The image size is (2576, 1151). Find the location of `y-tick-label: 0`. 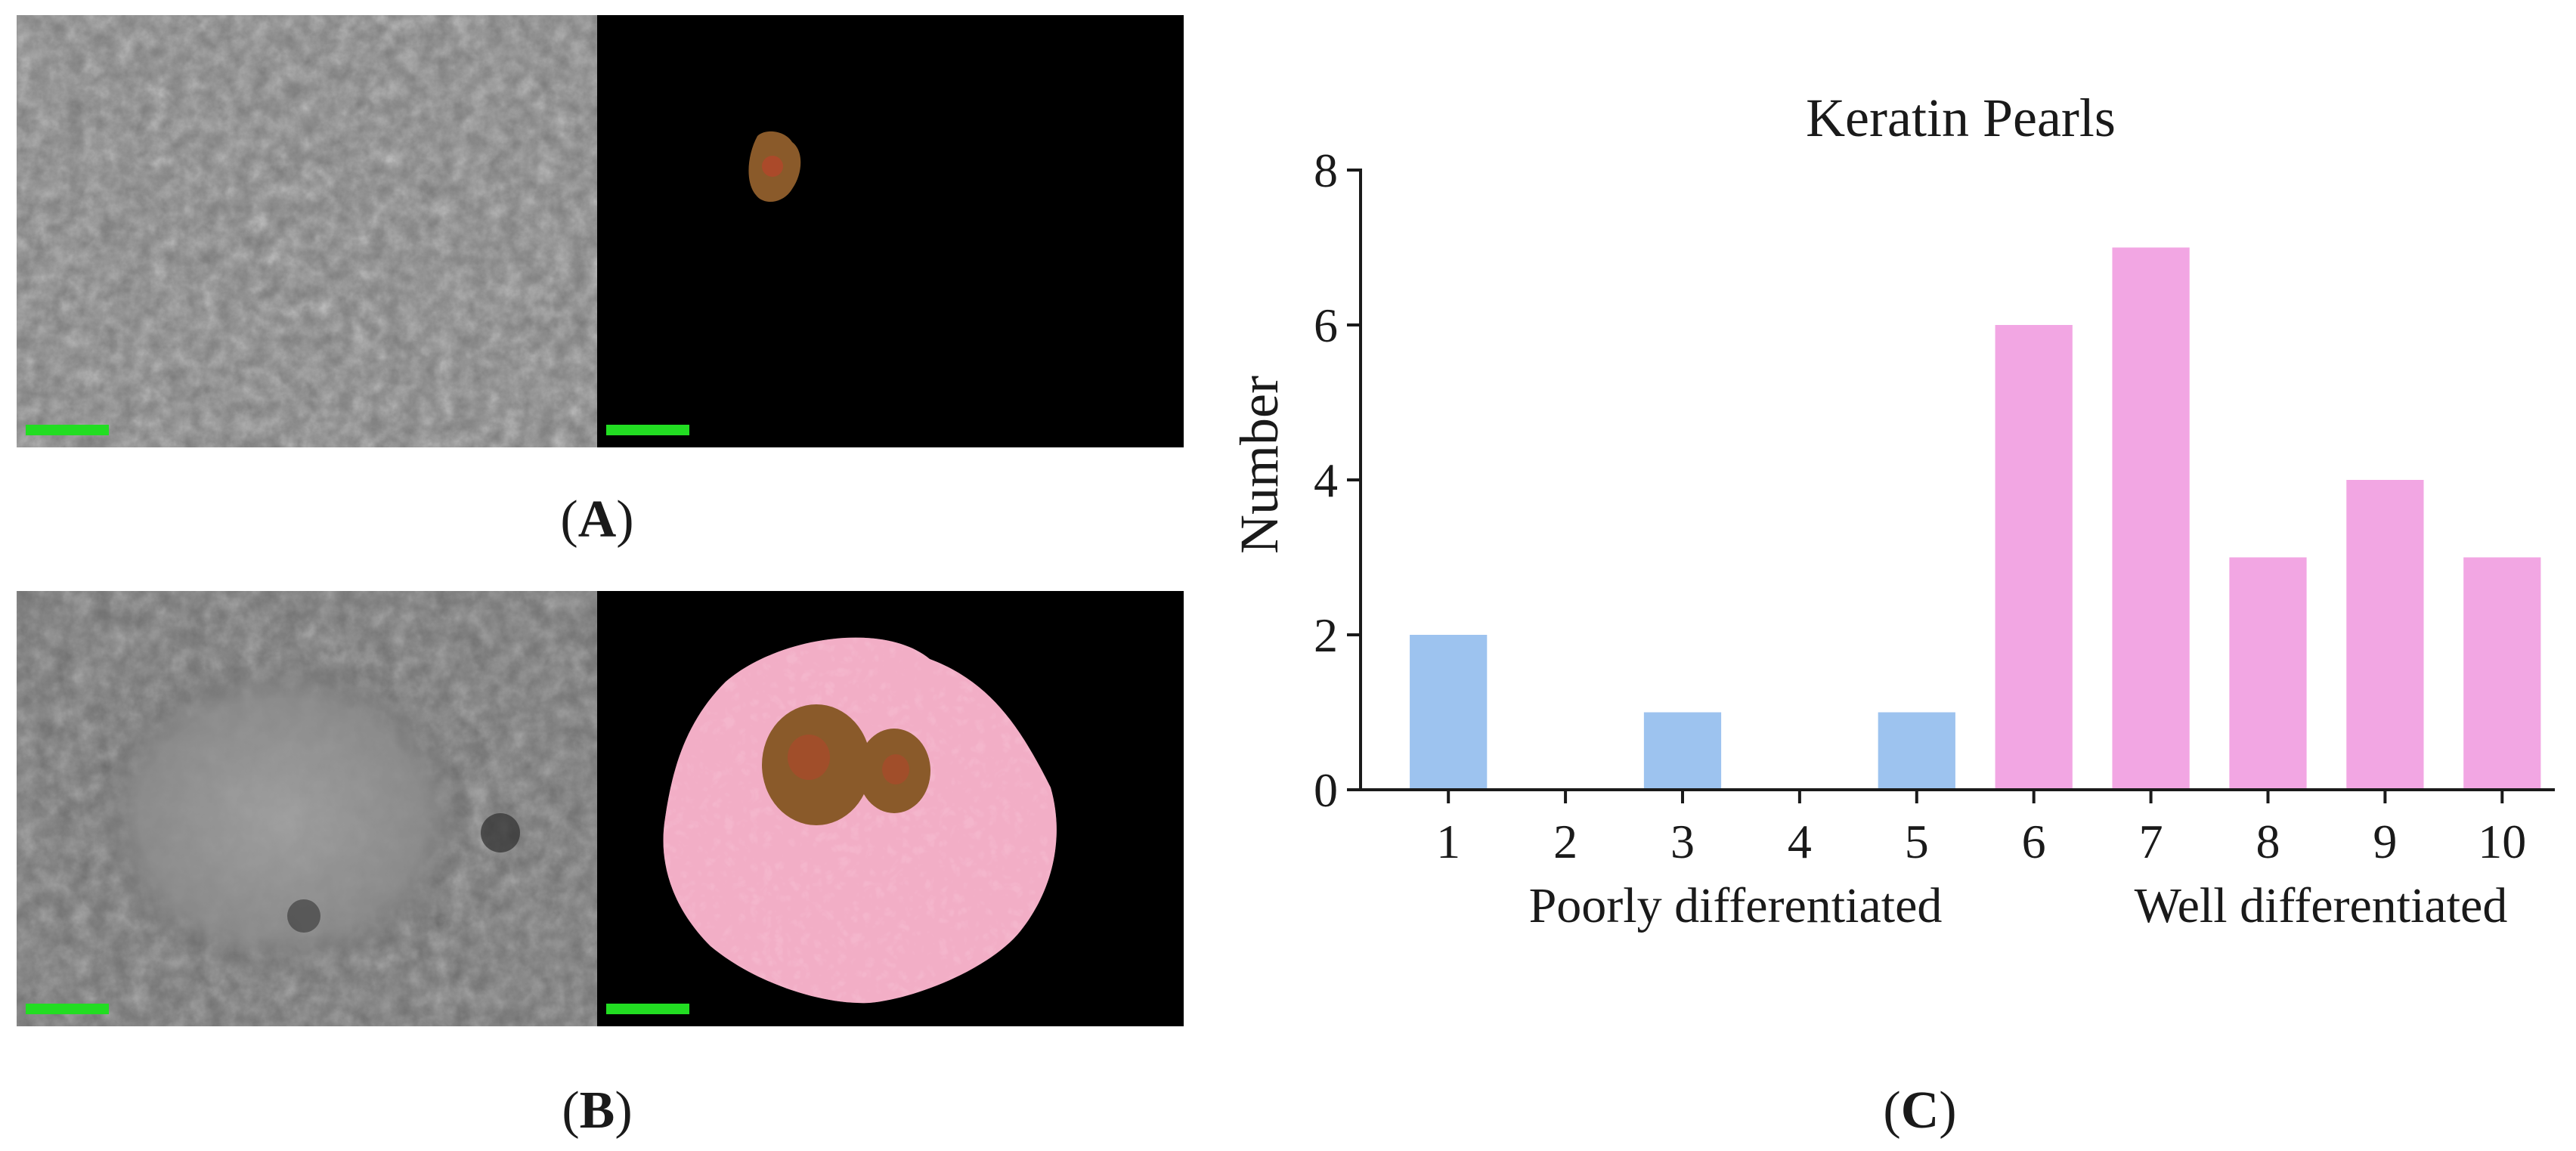

y-tick-label: 0 is located at coordinates (1326, 790).